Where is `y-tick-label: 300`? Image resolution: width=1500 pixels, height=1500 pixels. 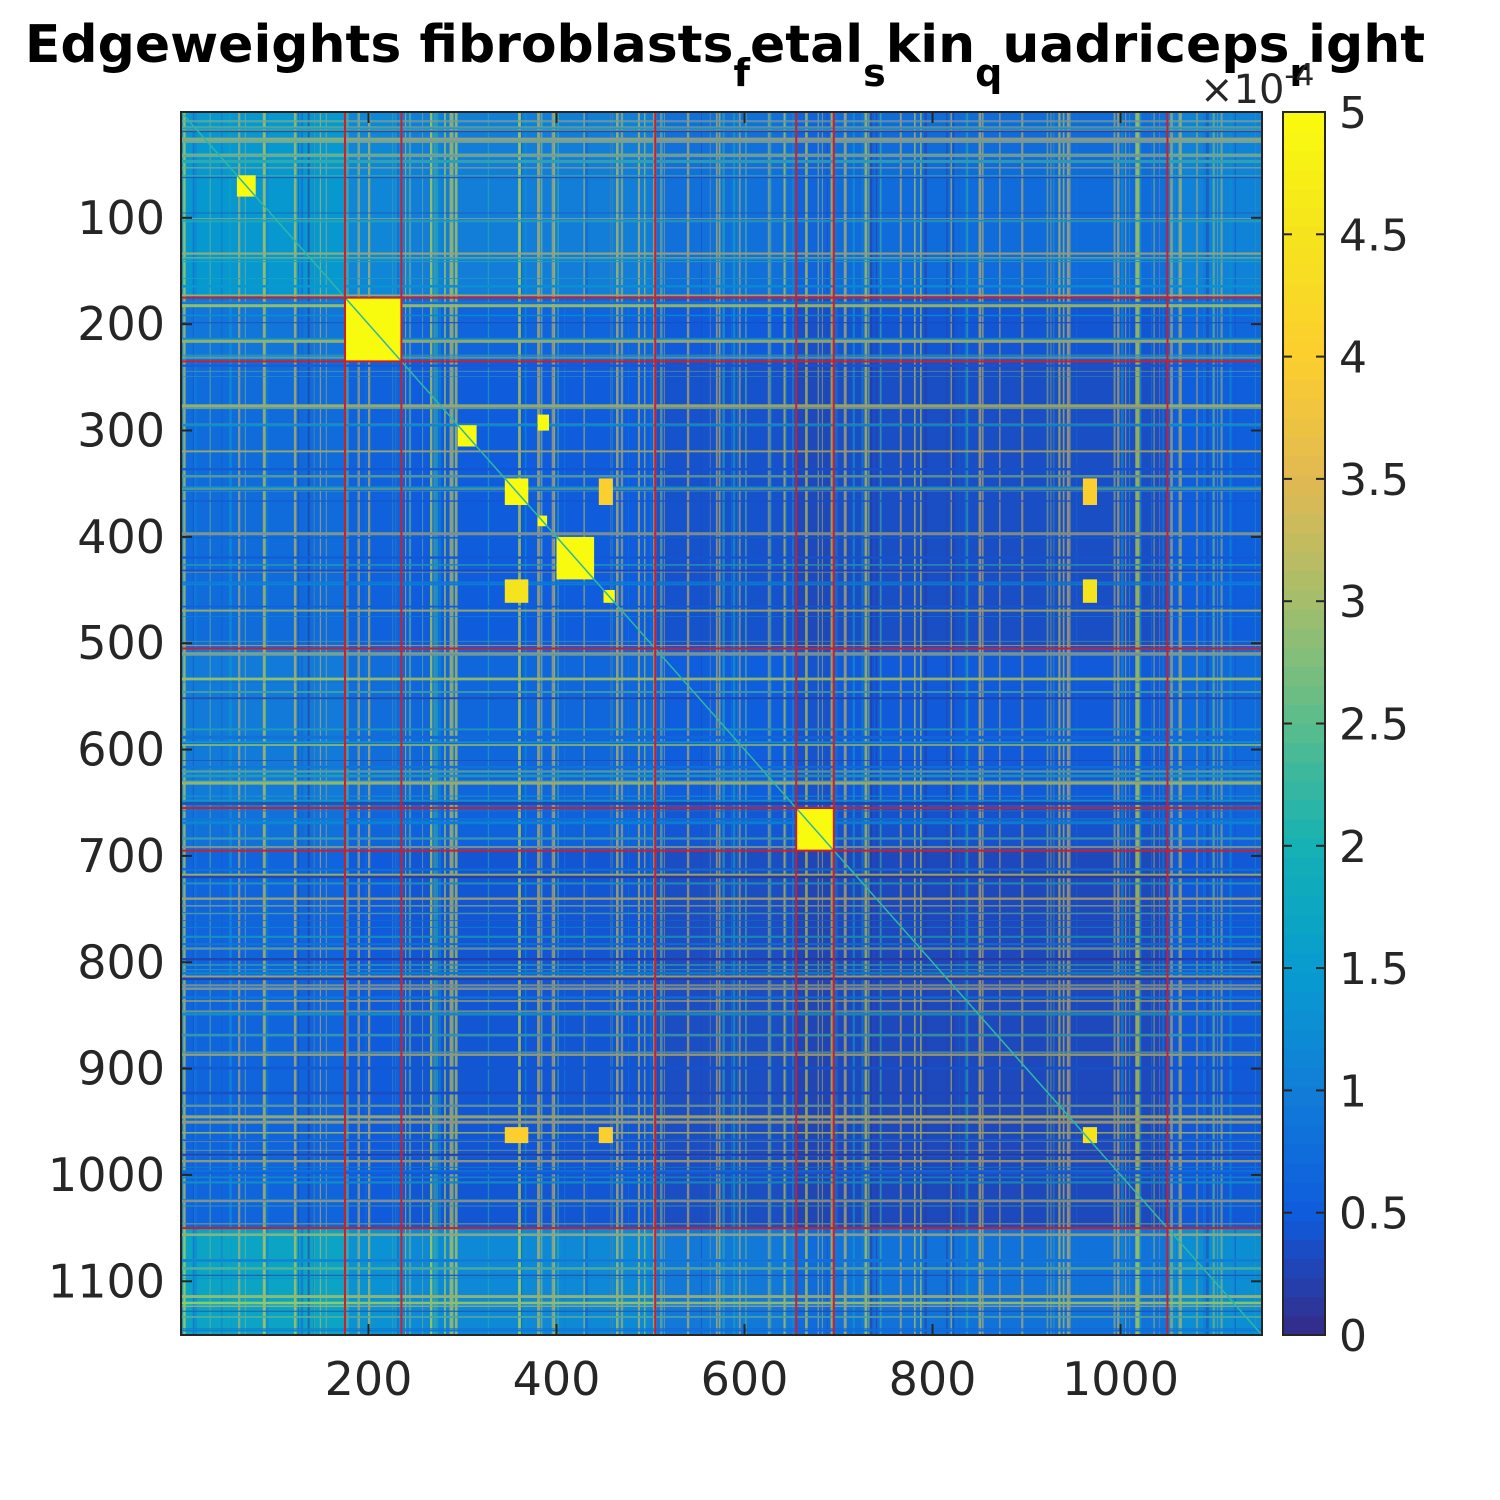 y-tick-label: 300 is located at coordinates (121, 431).